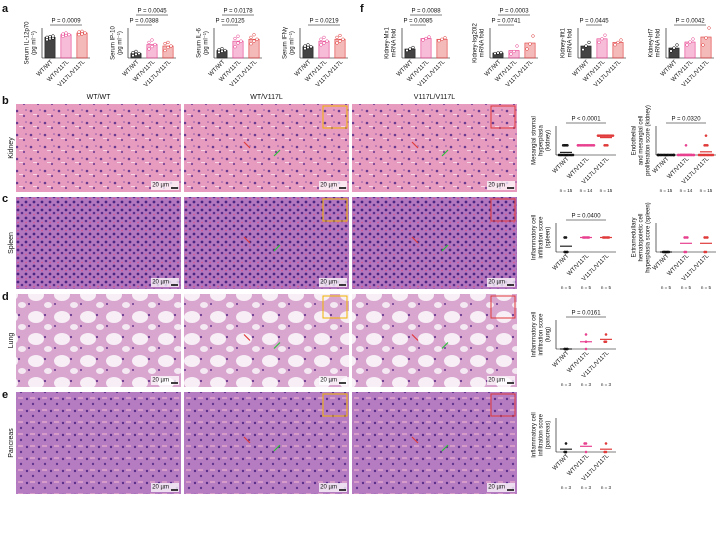 Image resolution: width=722 pixels, height=534 pixels. I want to click on p-value: P = 0.0009, so click(66, 22).